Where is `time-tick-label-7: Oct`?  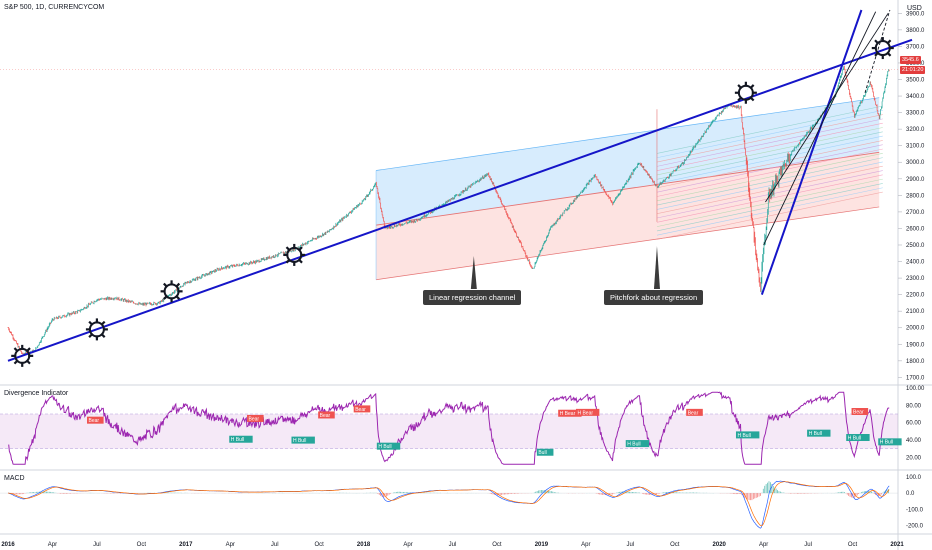 time-tick-label-7: Oct is located at coordinates (319, 545).